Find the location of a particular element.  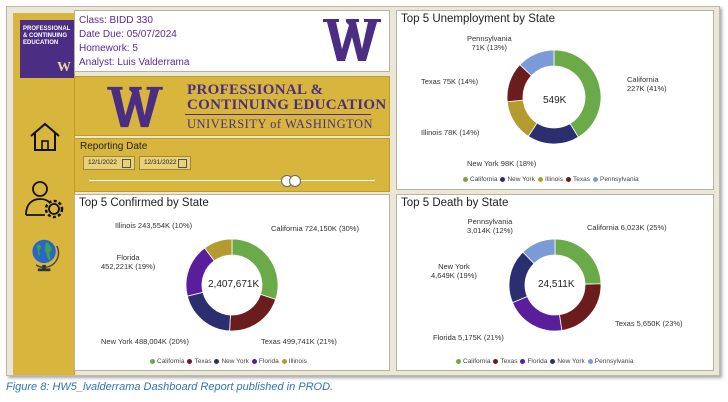

slice-label: Texas 75K (14%) is located at coordinates (450, 81).